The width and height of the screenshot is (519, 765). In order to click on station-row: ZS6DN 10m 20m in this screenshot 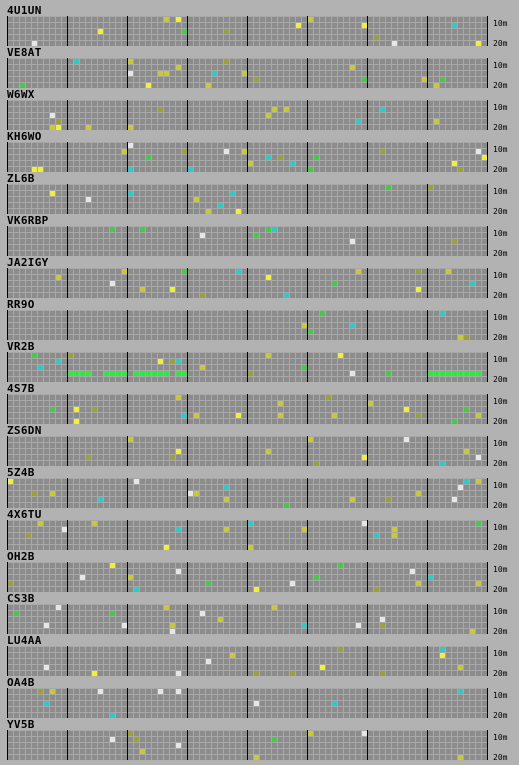, I will do `click(259, 446)`.